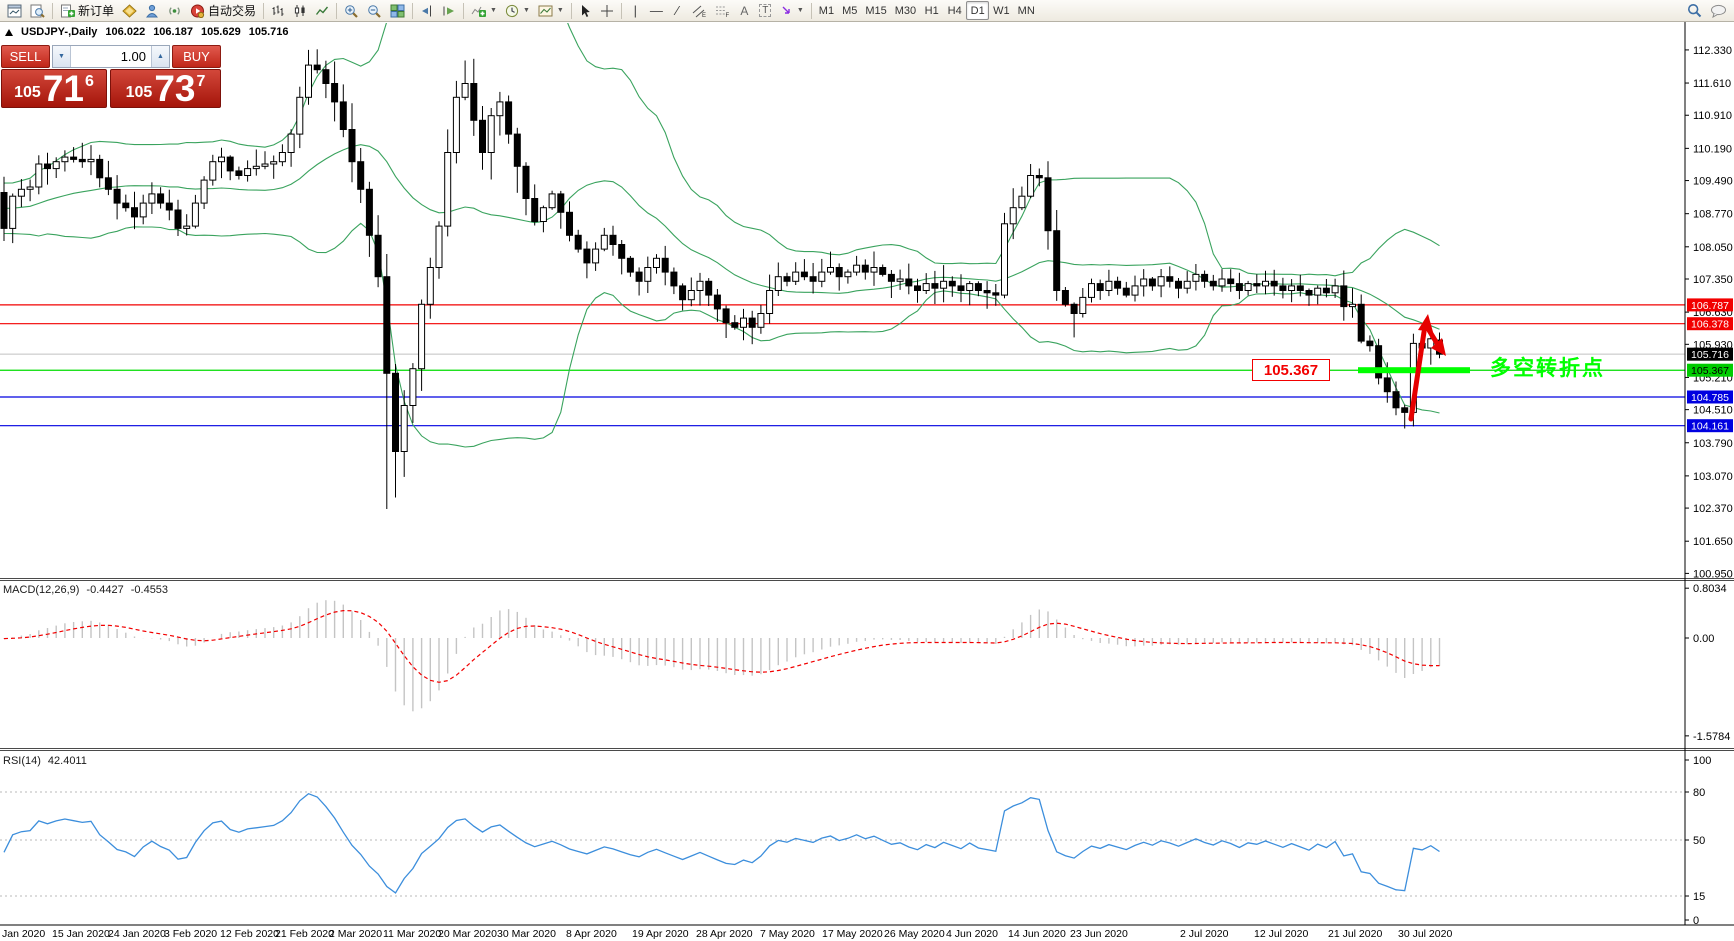 The width and height of the screenshot is (1734, 941). What do you see at coordinates (1281, 934) in the screenshot?
I see `date-label: 12 Jul 2020` at bounding box center [1281, 934].